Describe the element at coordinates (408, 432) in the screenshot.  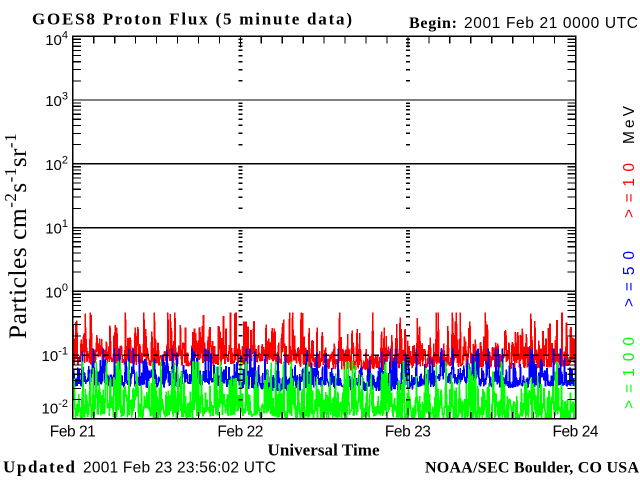
I see `svg-text: Feb 23` at that location.